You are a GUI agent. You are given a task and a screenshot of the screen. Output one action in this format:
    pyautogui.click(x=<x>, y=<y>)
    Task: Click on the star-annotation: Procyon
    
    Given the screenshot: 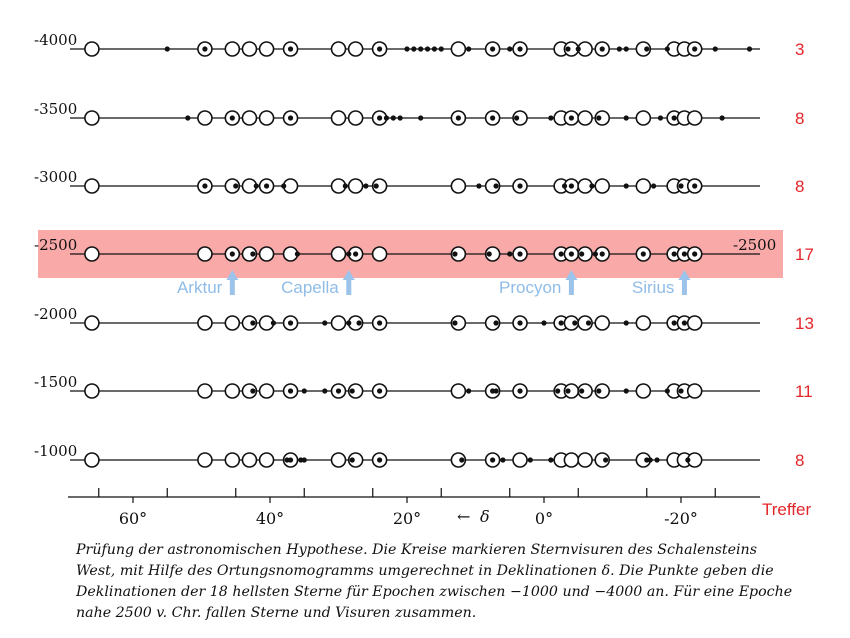 What is the action you would take?
    pyautogui.click(x=538, y=283)
    